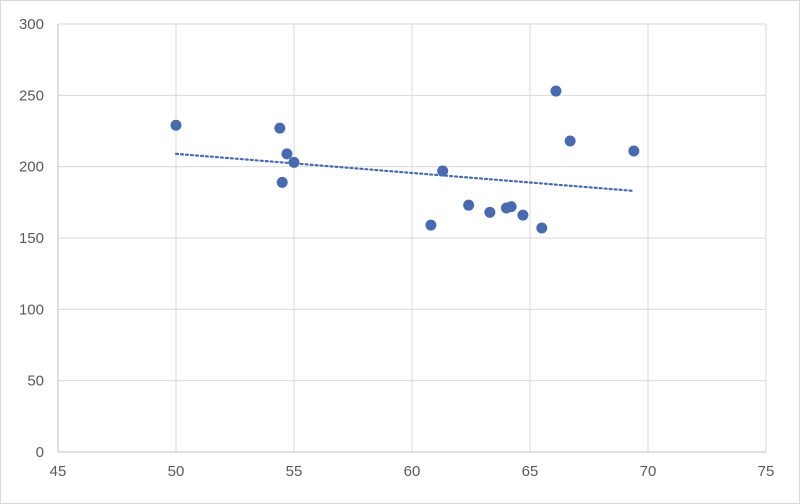  What do you see at coordinates (294, 471) in the screenshot?
I see `x-tick-label: 55` at bounding box center [294, 471].